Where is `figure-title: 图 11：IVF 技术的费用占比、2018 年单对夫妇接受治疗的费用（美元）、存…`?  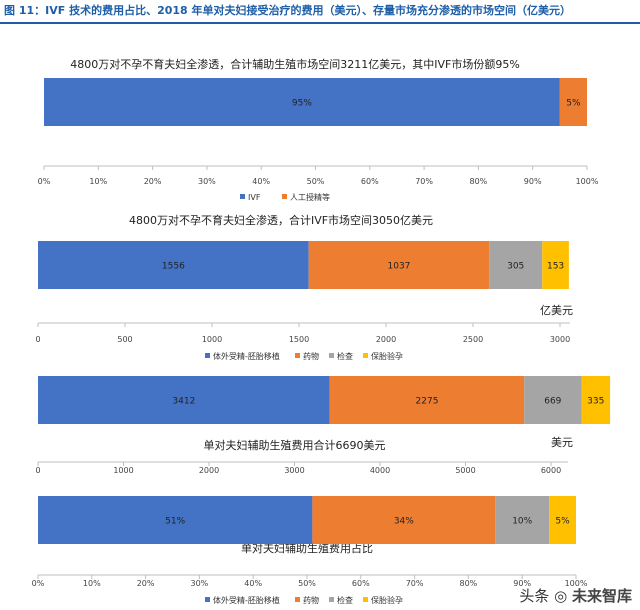
figure-title: 图 11：IVF 技术的费用占比、2018 年单对夫妇接受治疗的费用（美元）、存… is located at coordinates (288, 10).